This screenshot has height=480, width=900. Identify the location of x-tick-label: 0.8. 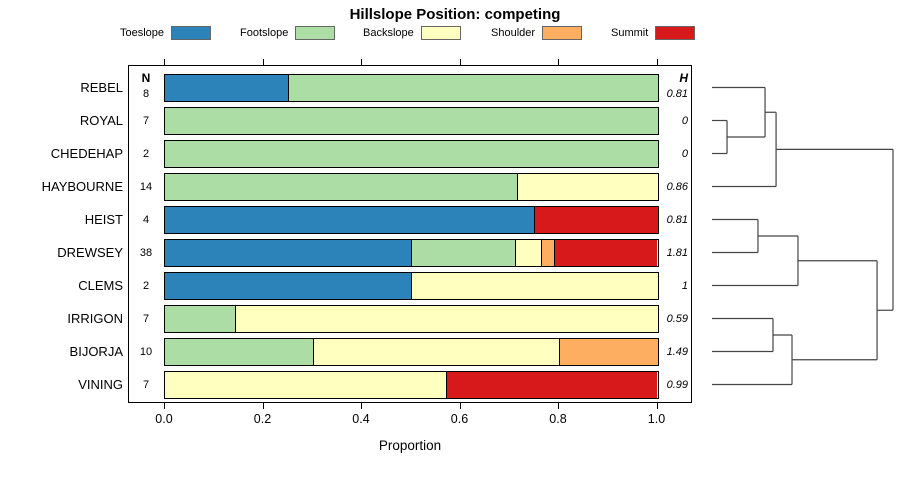
(558, 419).